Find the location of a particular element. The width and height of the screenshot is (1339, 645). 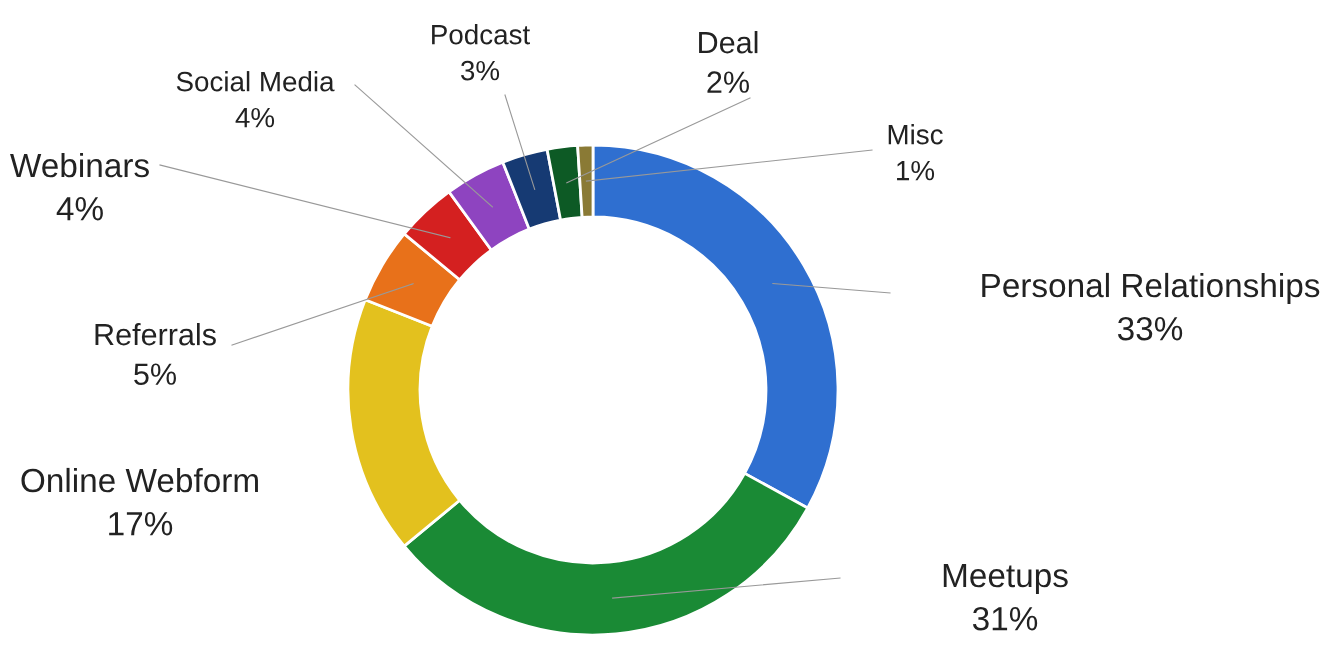

slice-label: Personal Relationships is located at coordinates (1151, 288).